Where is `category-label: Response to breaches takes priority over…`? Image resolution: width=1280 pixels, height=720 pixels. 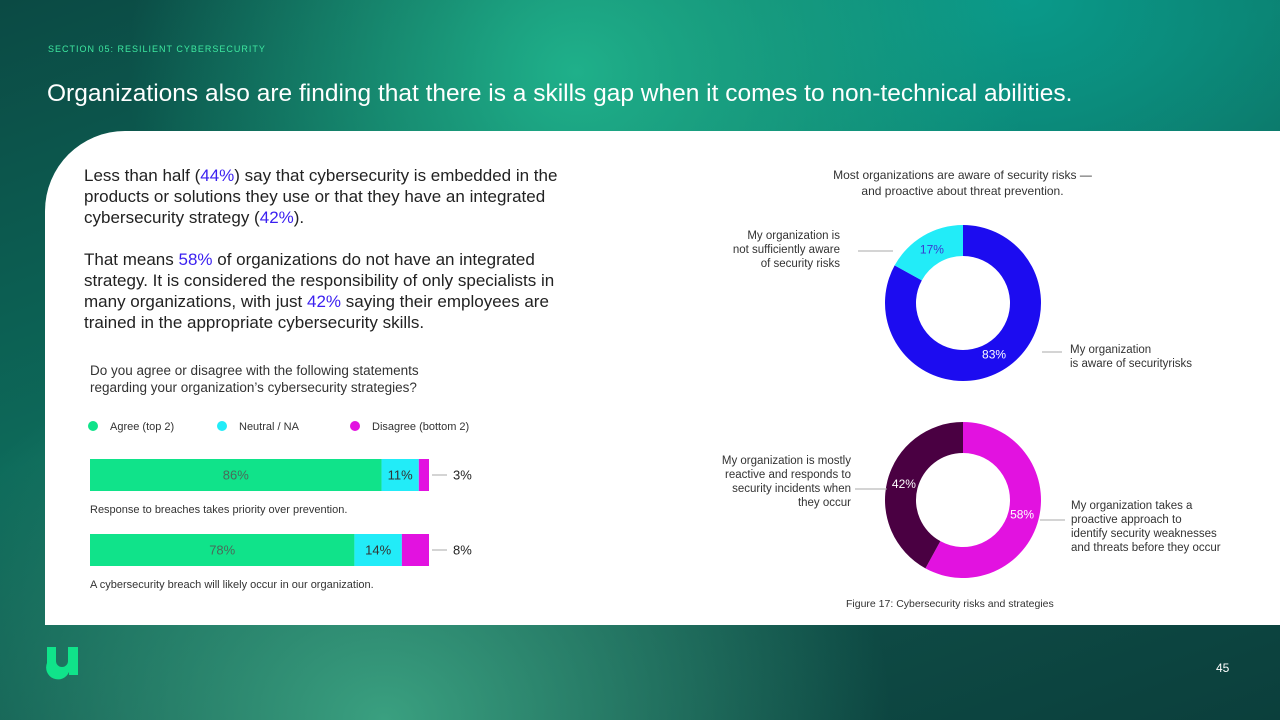 category-label: Response to breaches takes priority over… is located at coordinates (218, 510).